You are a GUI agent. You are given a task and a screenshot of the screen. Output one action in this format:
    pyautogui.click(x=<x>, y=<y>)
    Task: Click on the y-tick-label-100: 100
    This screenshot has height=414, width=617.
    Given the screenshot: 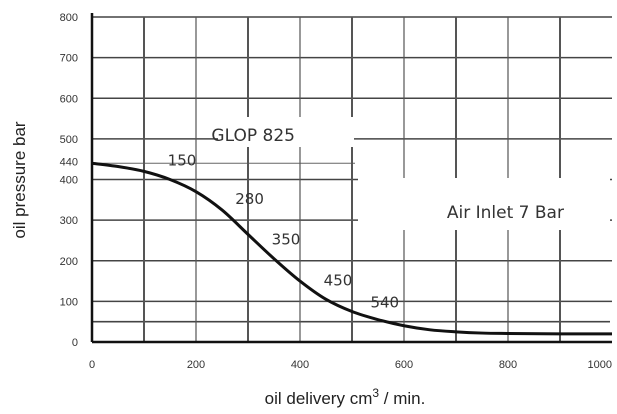 What is the action you would take?
    pyautogui.click(x=69, y=302)
    